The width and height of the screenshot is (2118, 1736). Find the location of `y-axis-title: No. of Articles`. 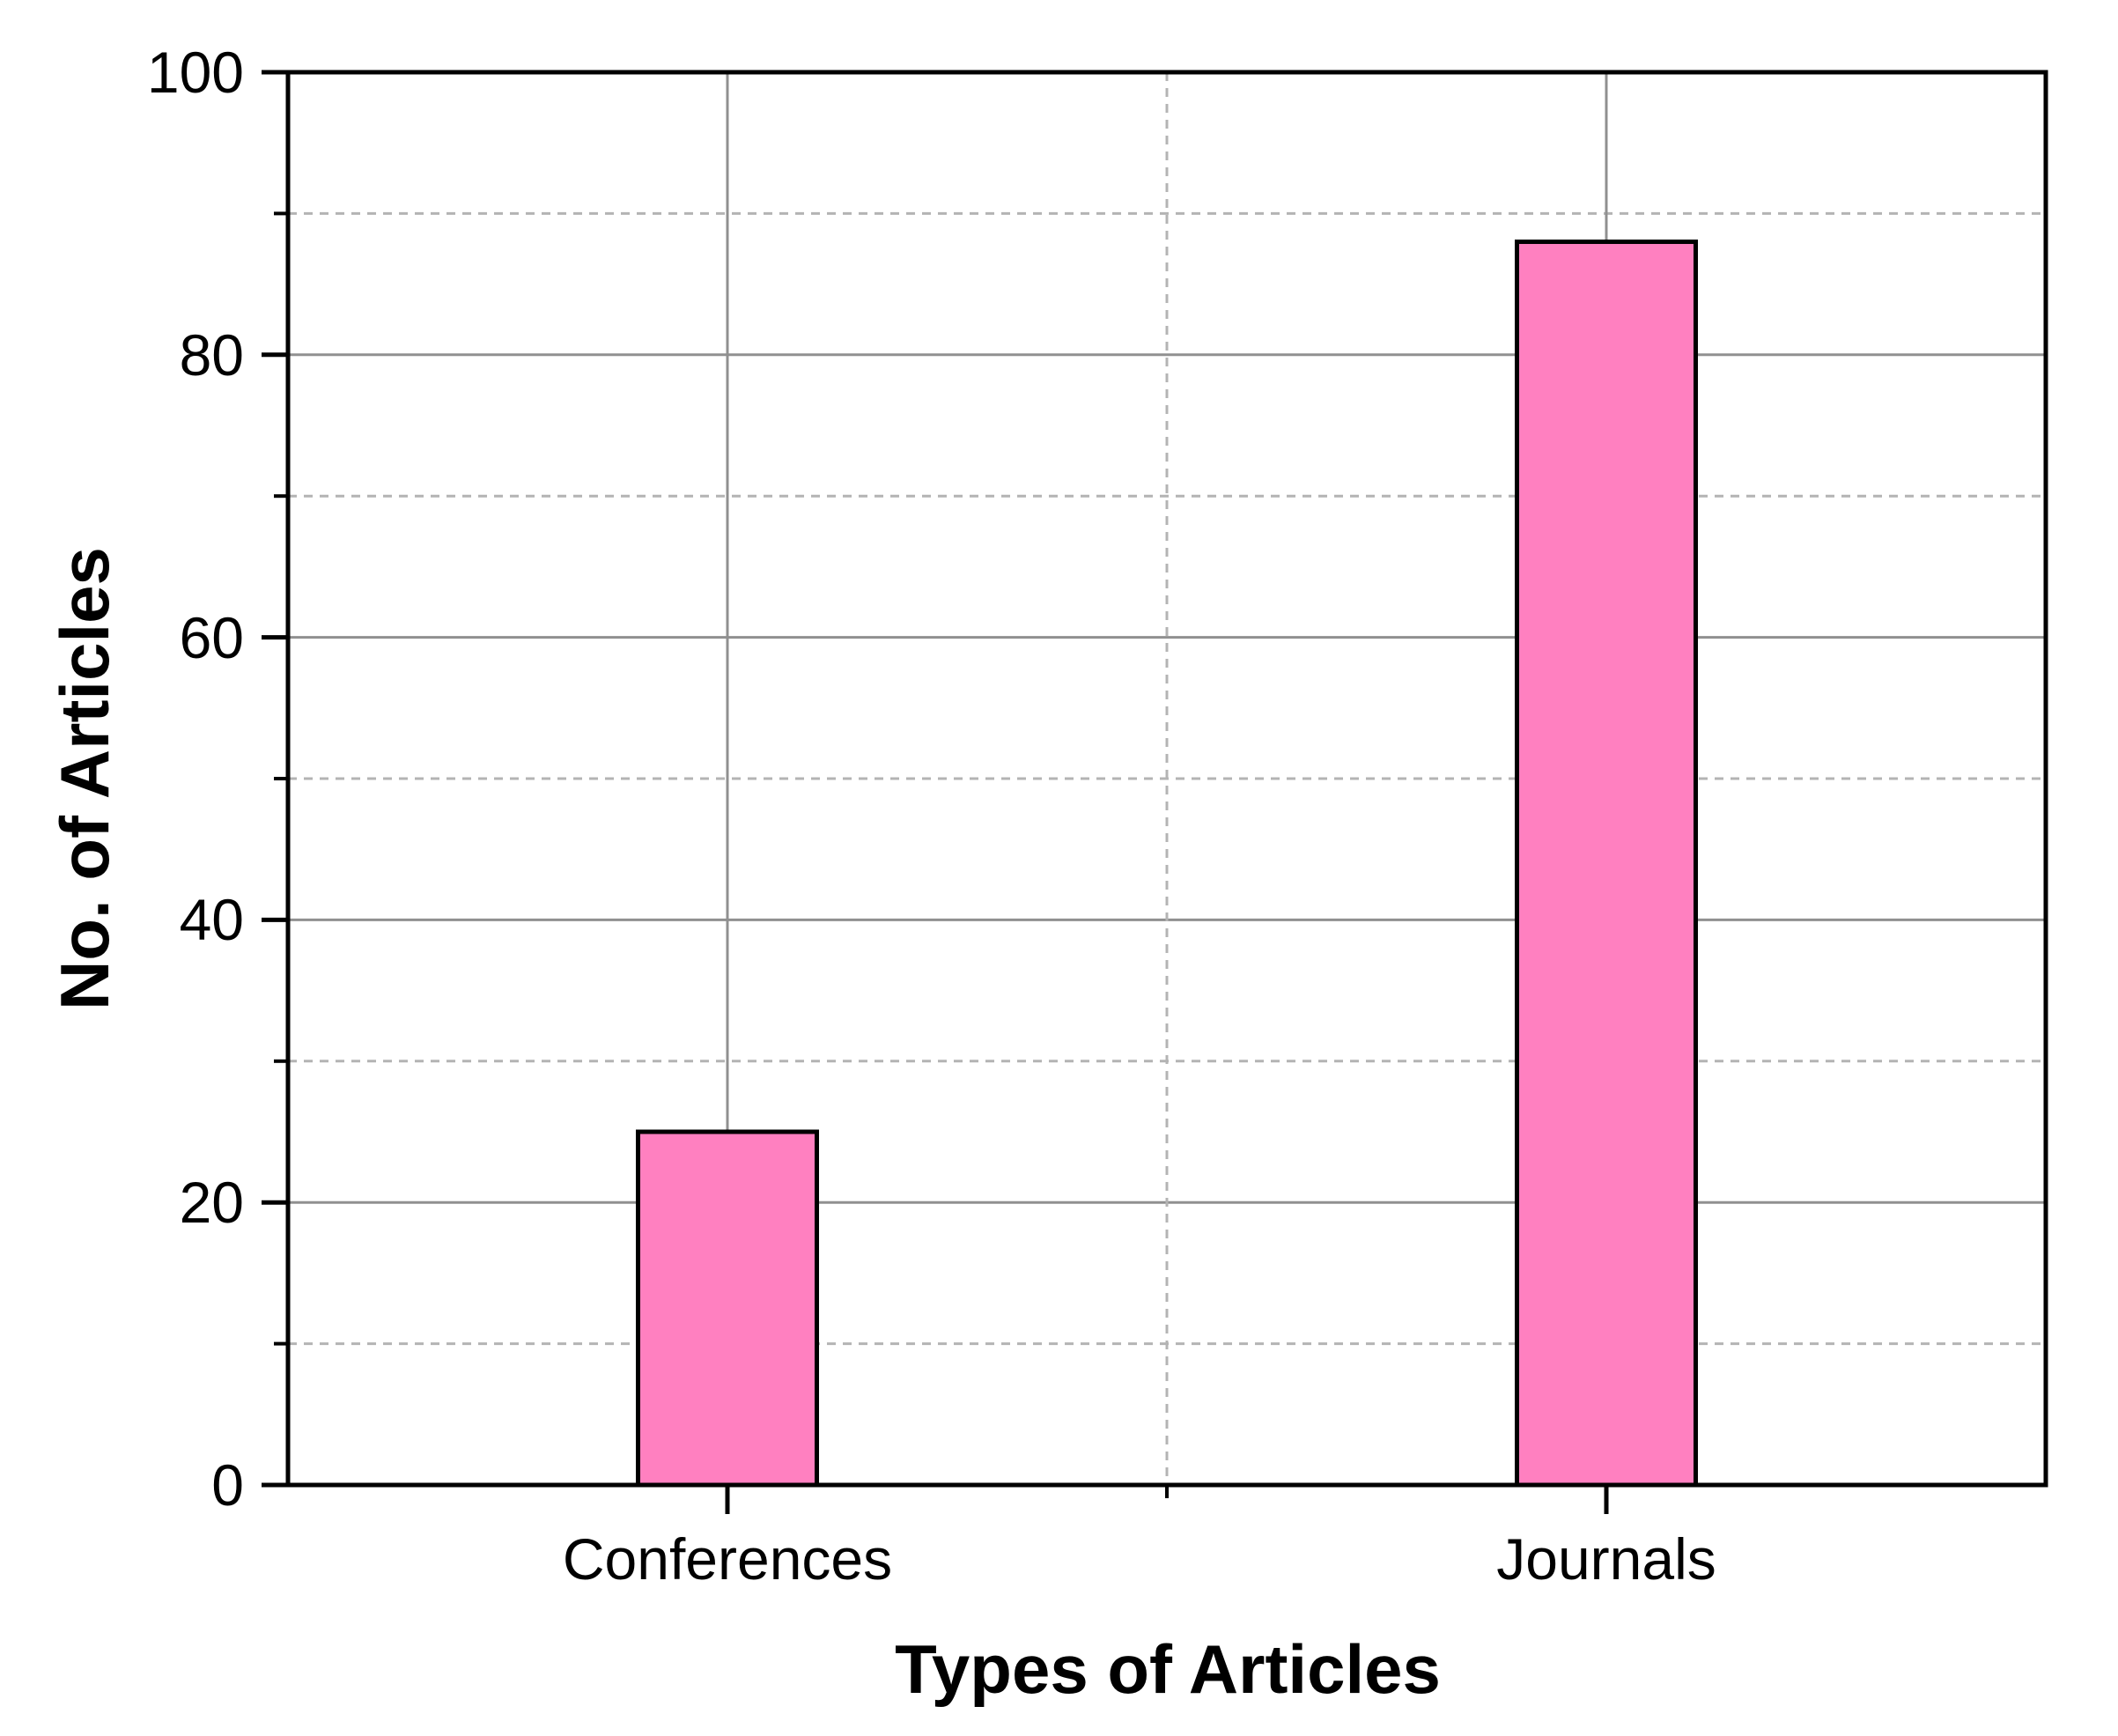

y-axis-title: No. of Articles is located at coordinates (84, 778).